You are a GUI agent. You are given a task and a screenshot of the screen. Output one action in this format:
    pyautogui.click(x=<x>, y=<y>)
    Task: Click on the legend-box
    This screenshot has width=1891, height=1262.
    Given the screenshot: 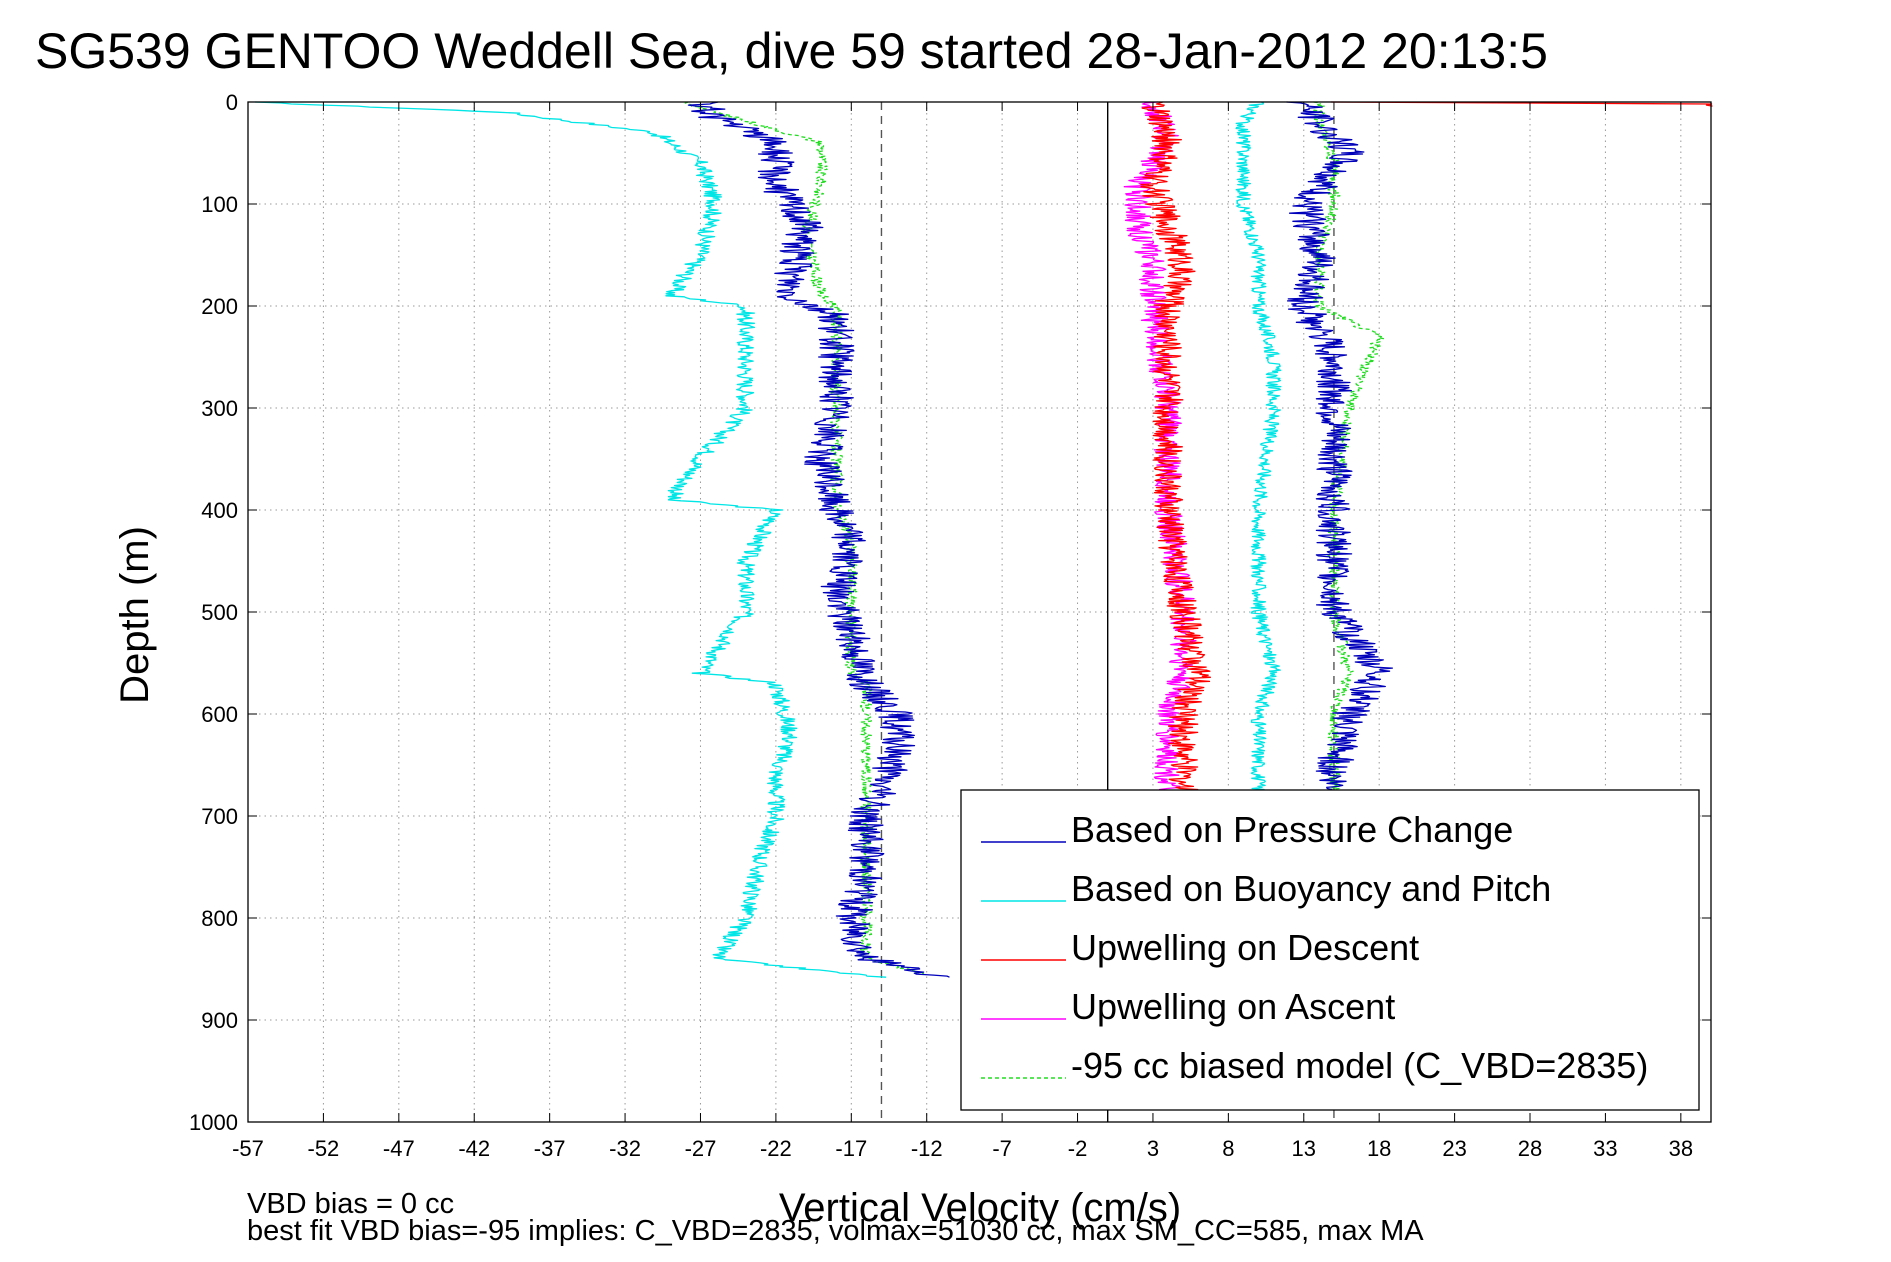 What is the action you would take?
    pyautogui.click(x=1330, y=950)
    